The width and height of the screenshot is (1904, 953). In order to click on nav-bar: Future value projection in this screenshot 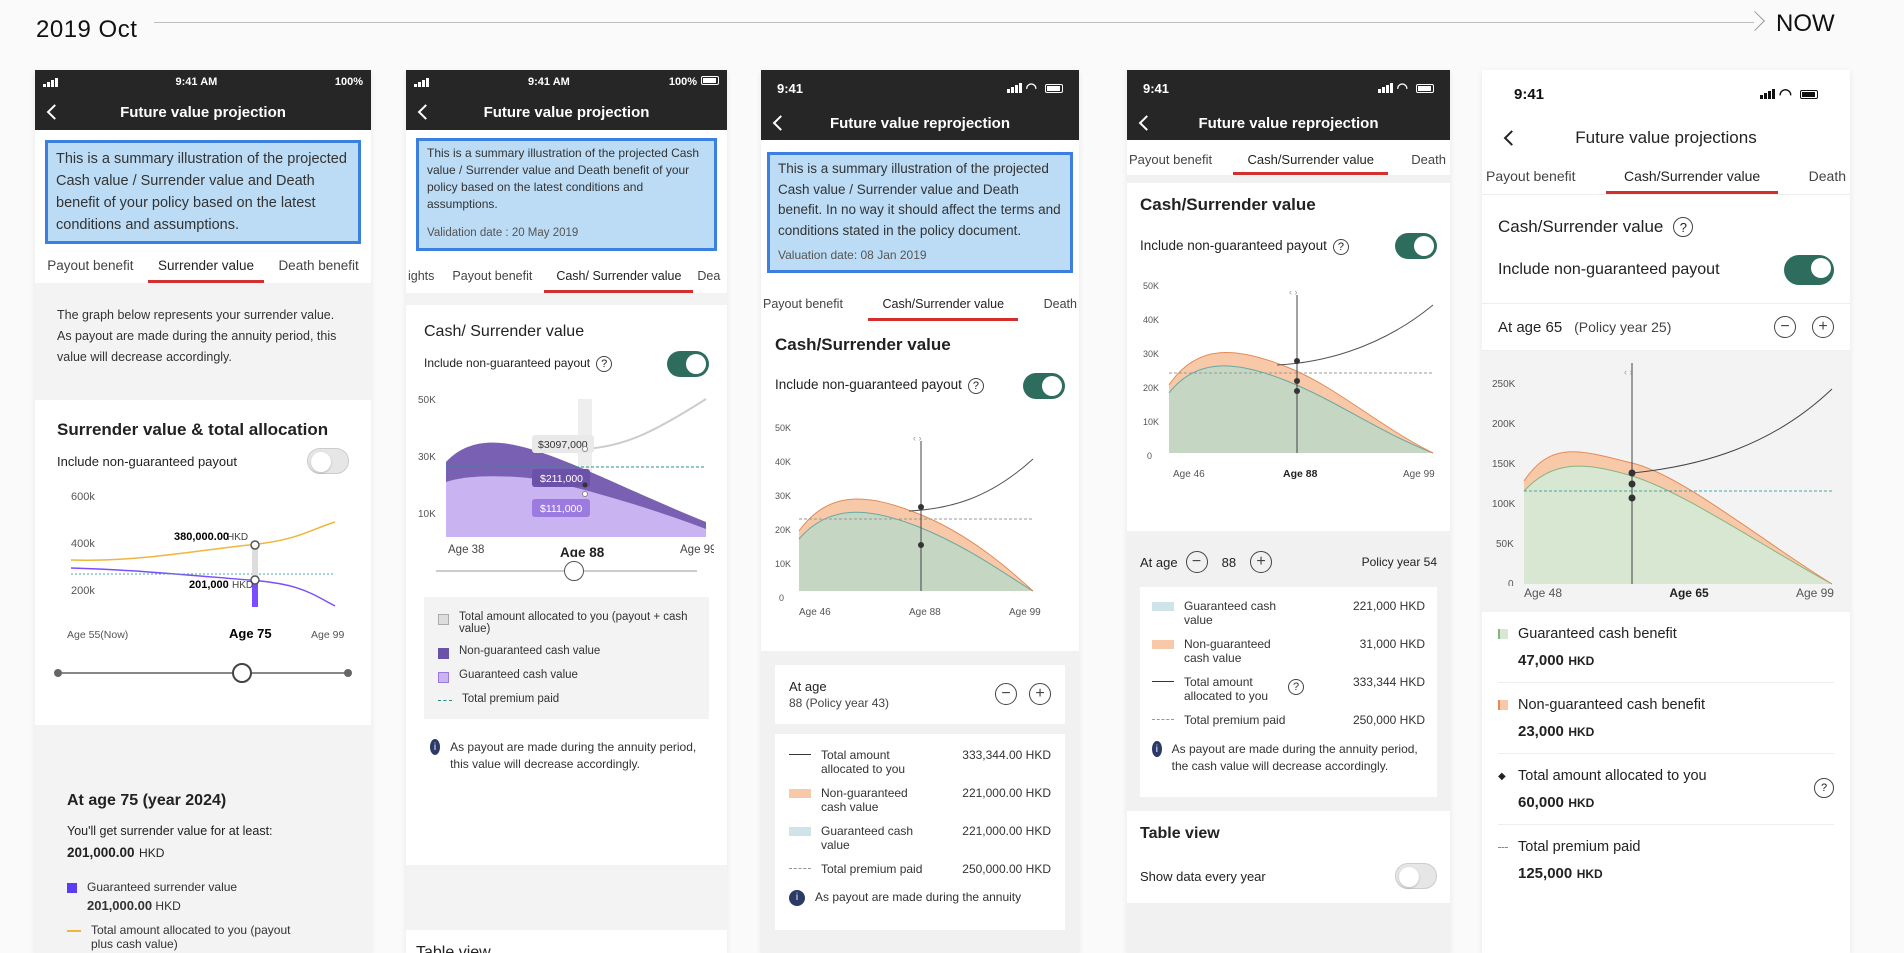, I will do `click(203, 112)`.